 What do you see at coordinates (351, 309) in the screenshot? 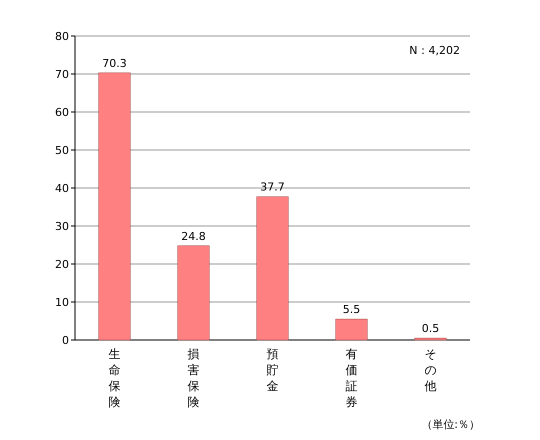
I see `data-label: 5.5` at bounding box center [351, 309].